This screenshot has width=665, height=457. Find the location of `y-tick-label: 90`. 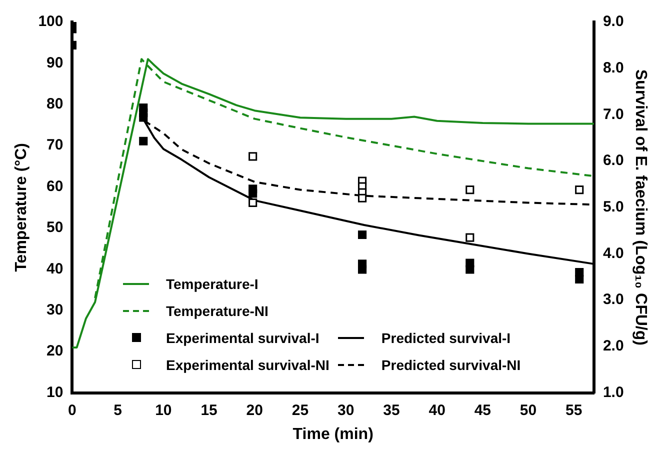

y-tick-label: 90 is located at coordinates (55, 63).